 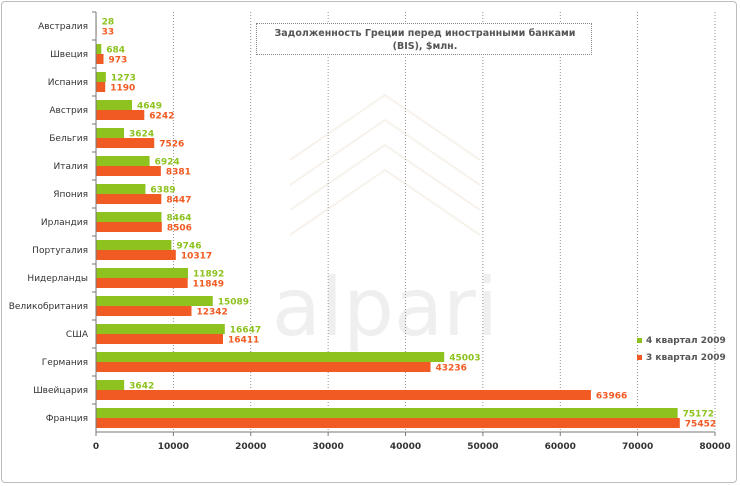 What do you see at coordinates (211, 313) in the screenshot?
I see `value-label-q3: 12342` at bounding box center [211, 313].